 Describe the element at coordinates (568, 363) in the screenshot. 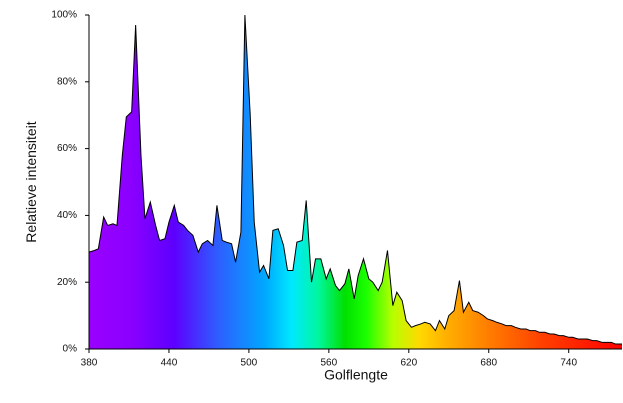

I see `x-tick-label: 740` at that location.